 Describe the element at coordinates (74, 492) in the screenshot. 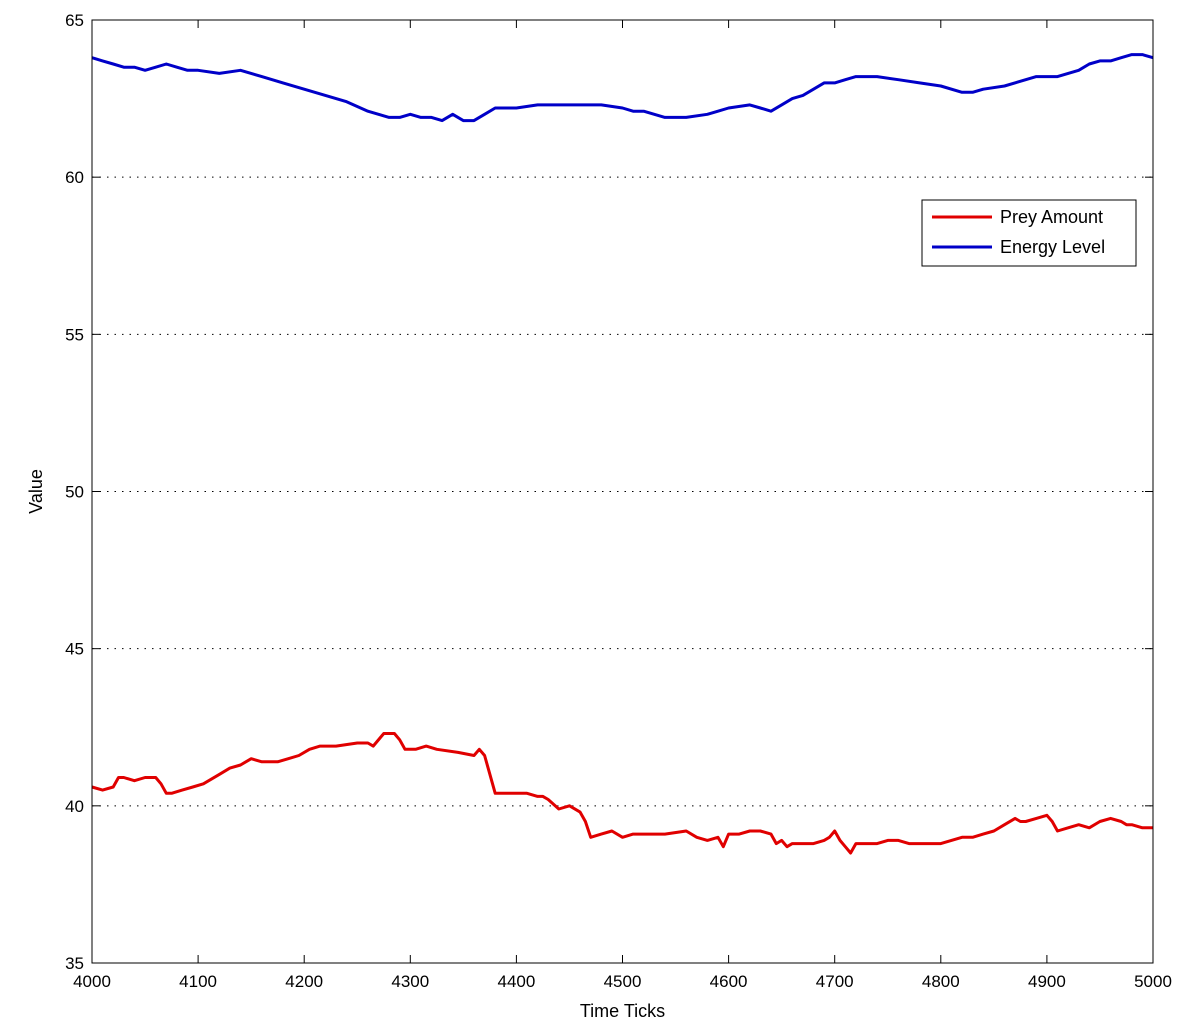

I see `y-tick-label: 50` at that location.